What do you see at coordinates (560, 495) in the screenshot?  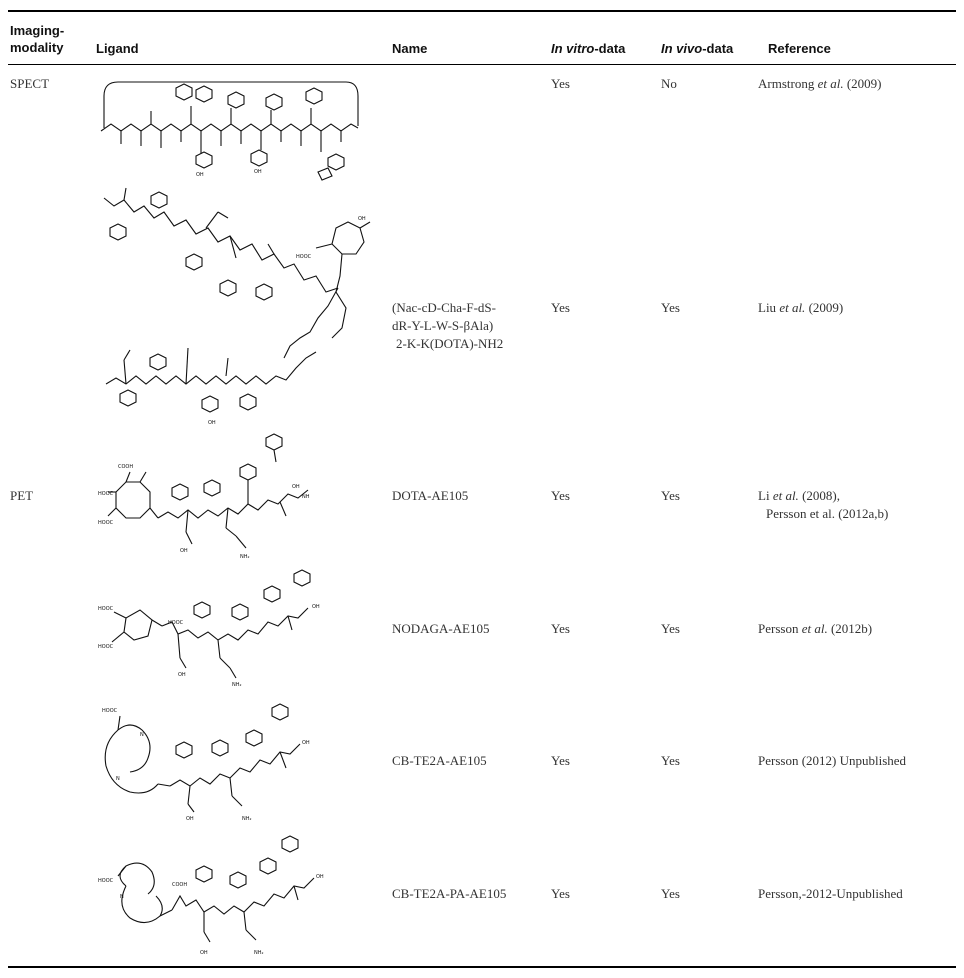 I see `row-3-in-vitro: Yes` at bounding box center [560, 495].